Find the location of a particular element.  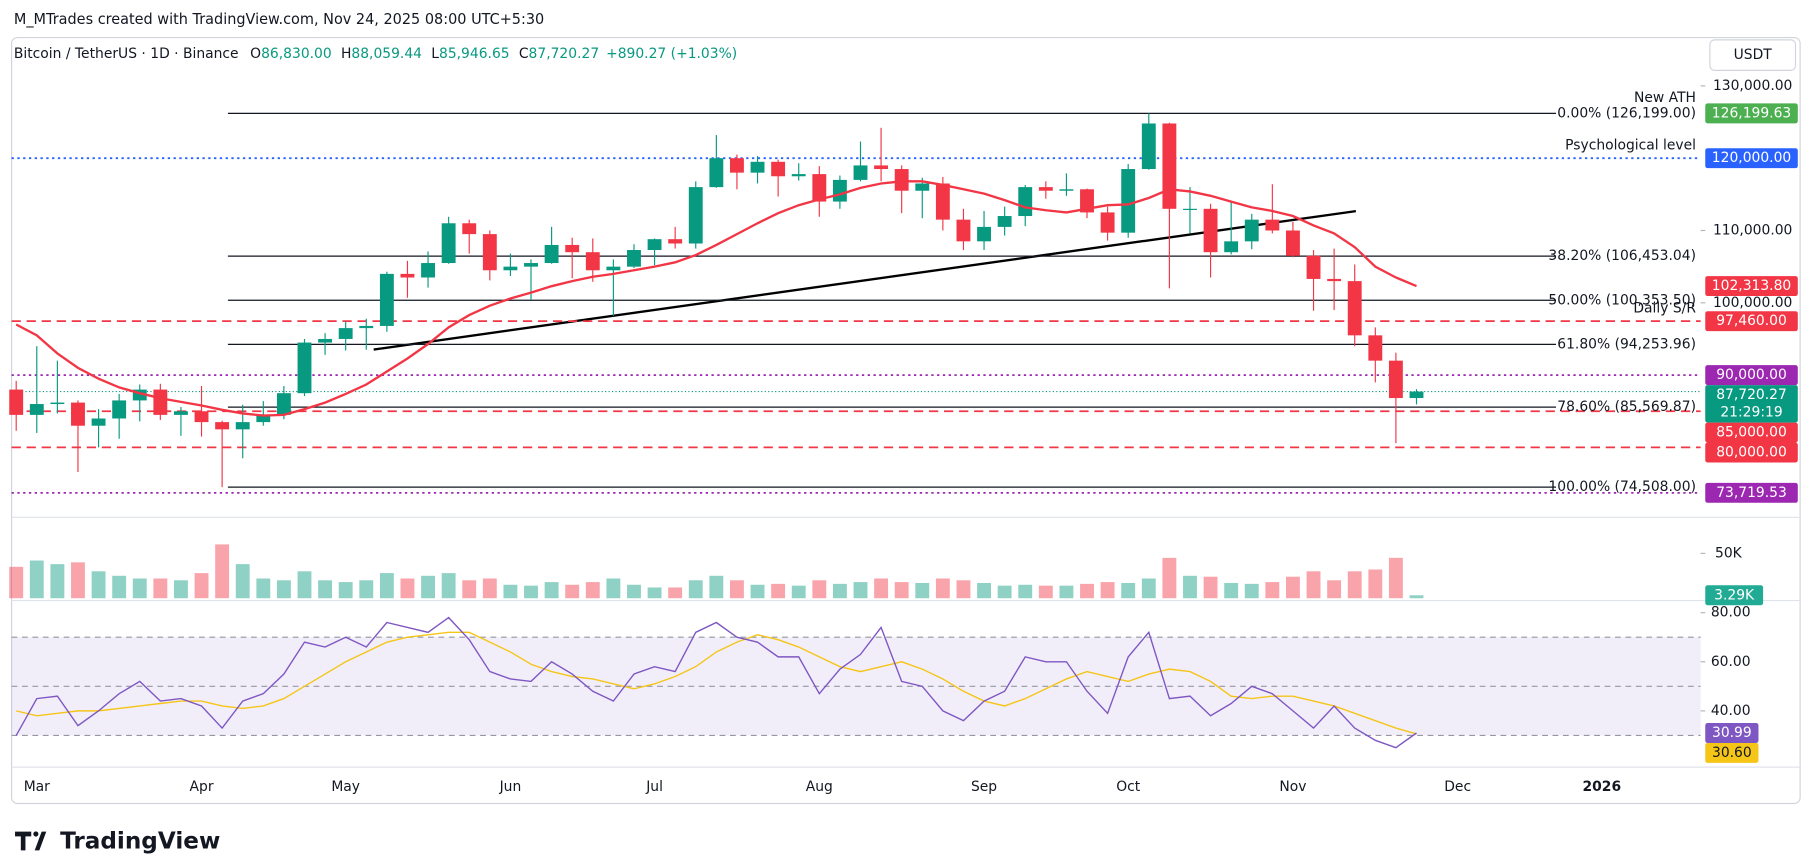

currency-button is located at coordinates (1753, 55).